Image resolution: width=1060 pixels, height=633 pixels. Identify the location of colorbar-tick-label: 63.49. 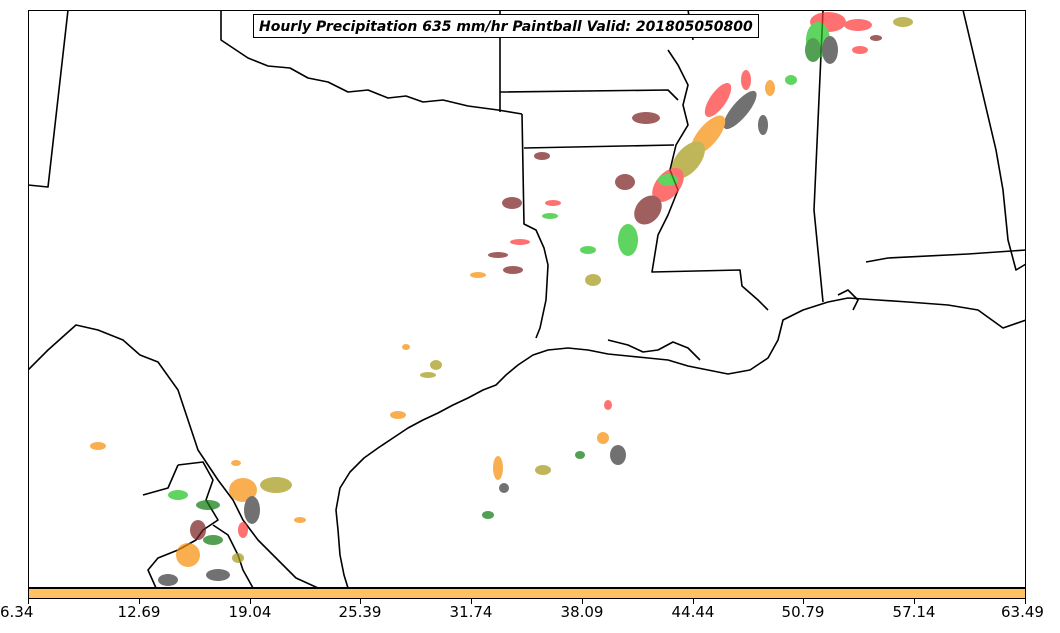
(1022, 612).